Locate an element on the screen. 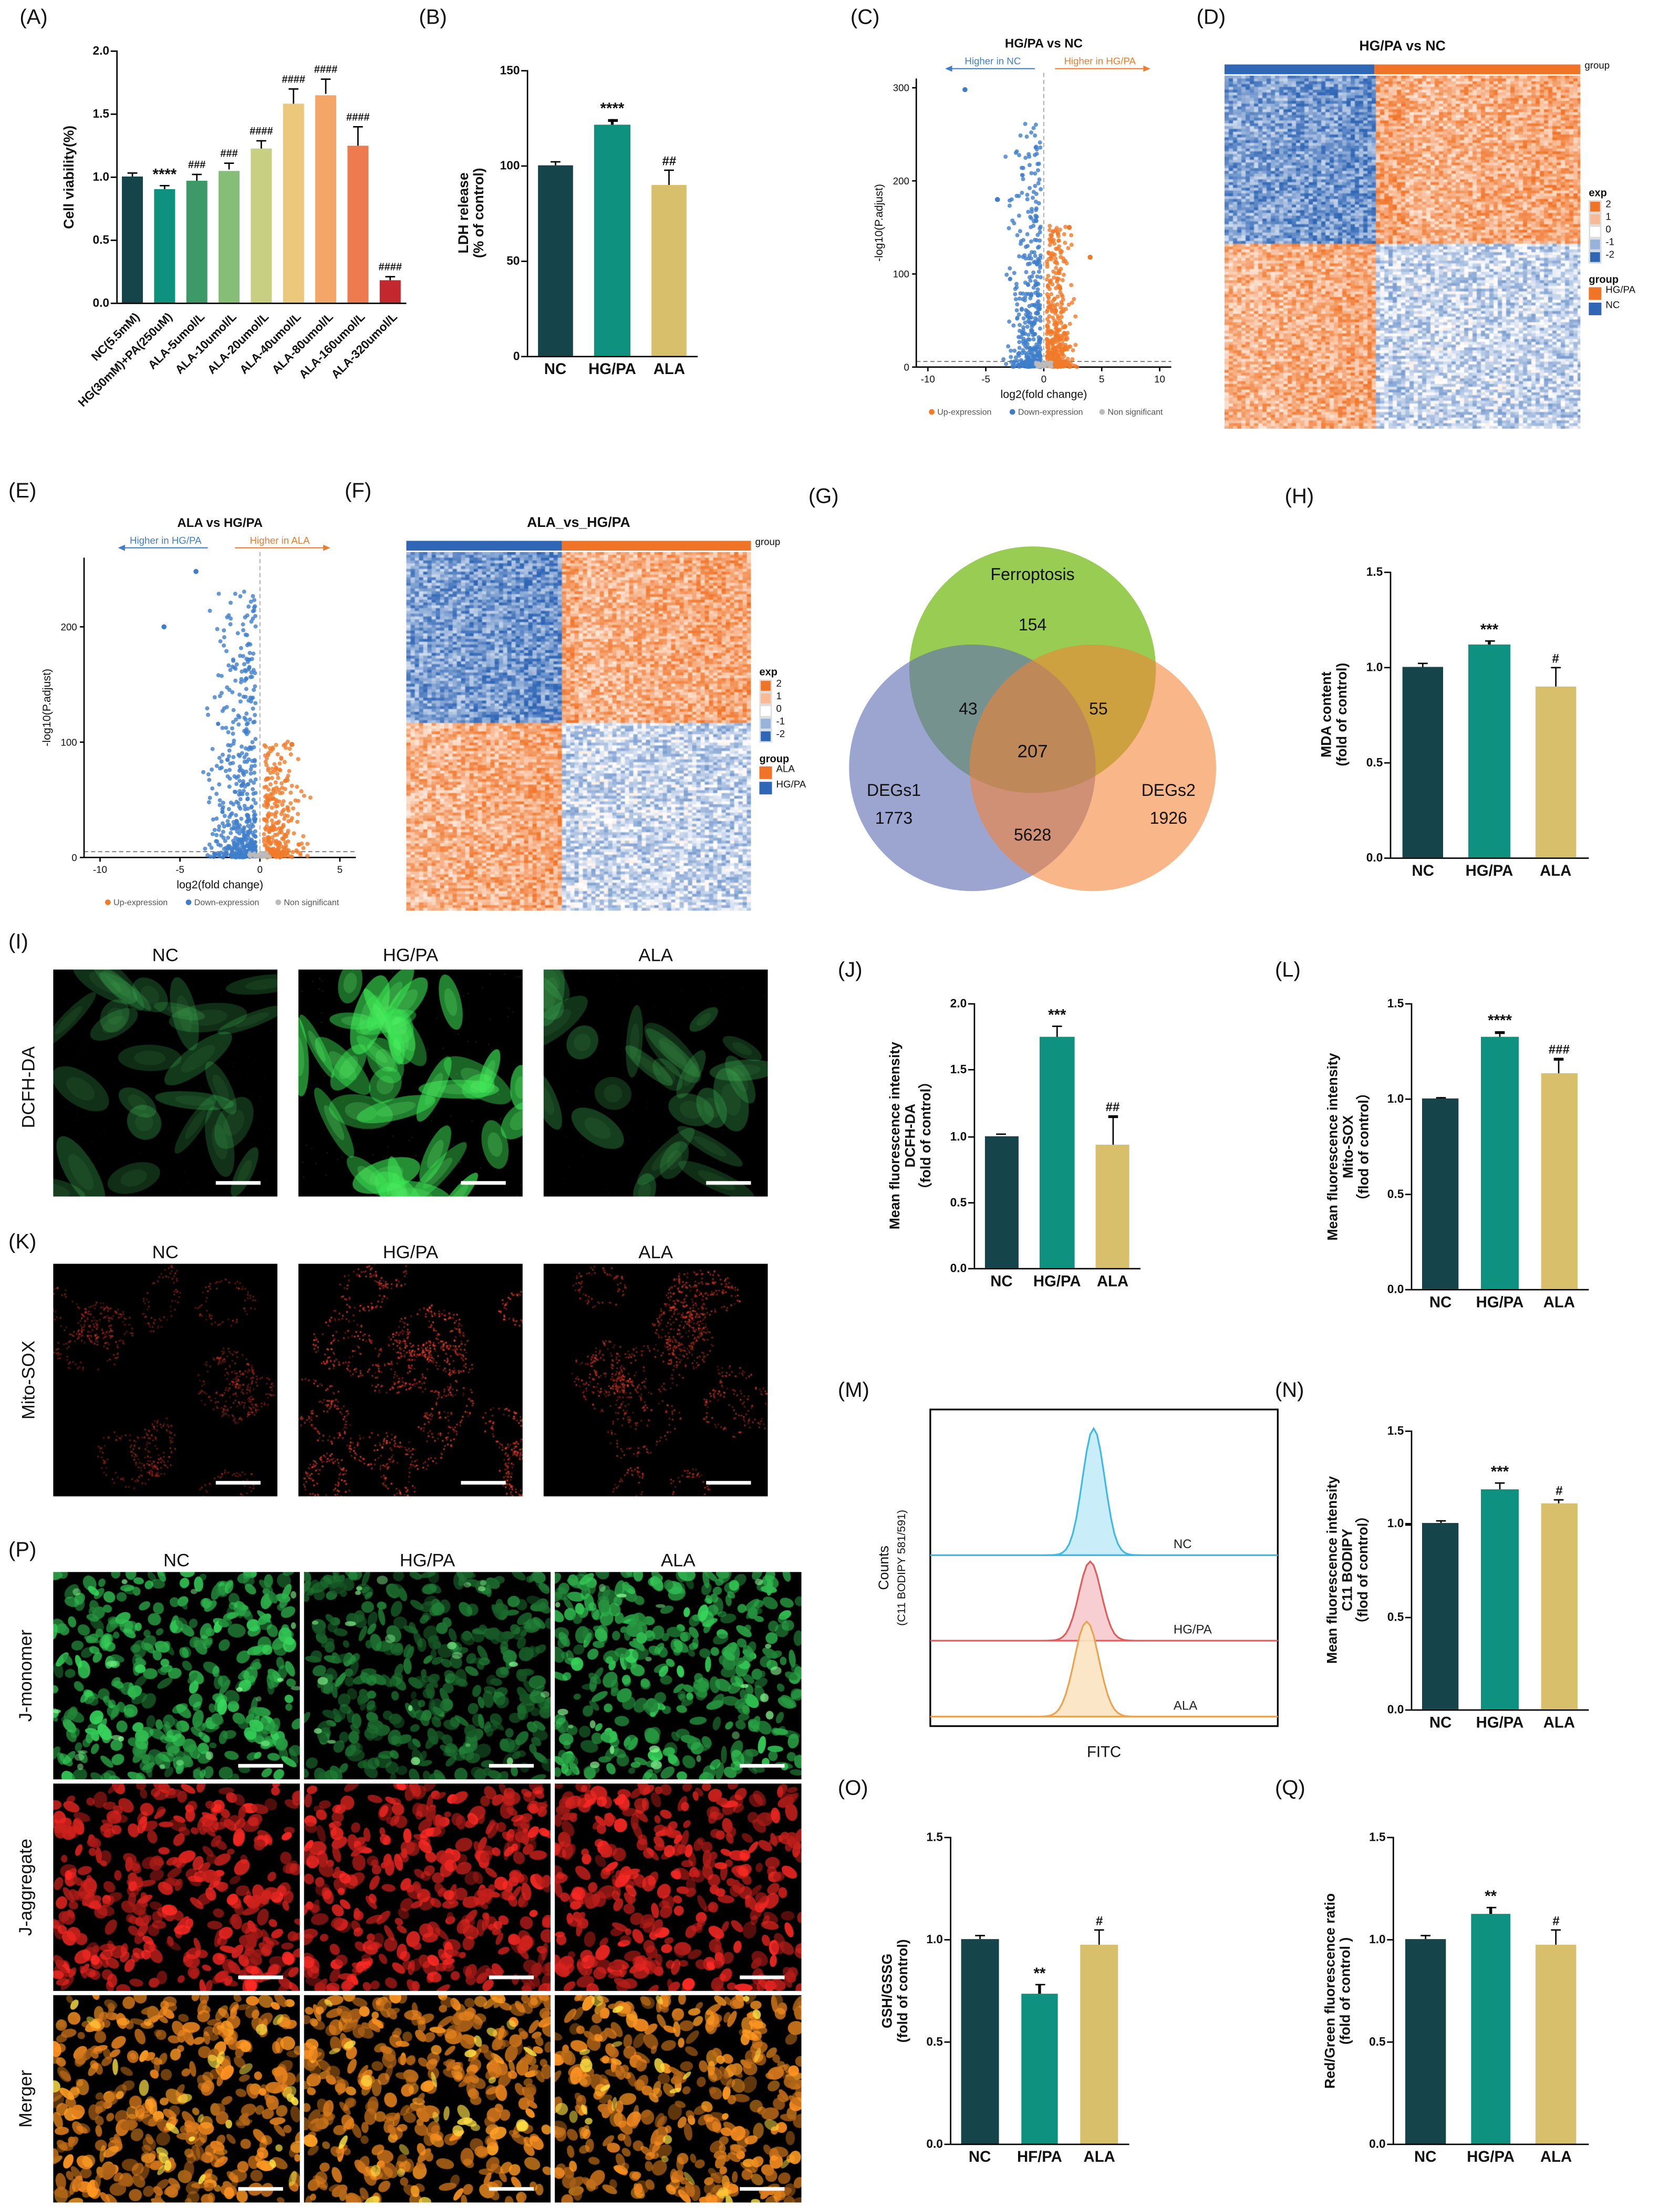  panel-i-header-hgpa: HG/PA is located at coordinates (410, 955).